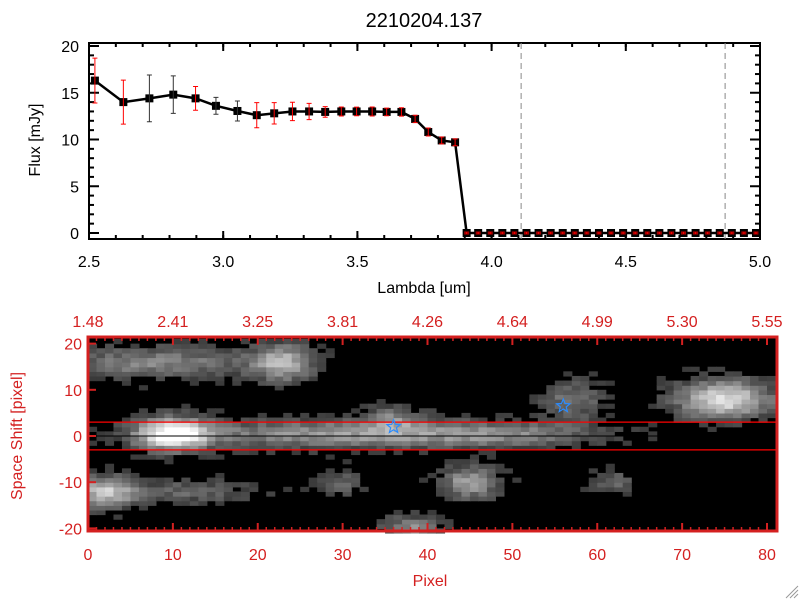  What do you see at coordinates (74, 187) in the screenshot?
I see `y-tick-label: 5` at bounding box center [74, 187].